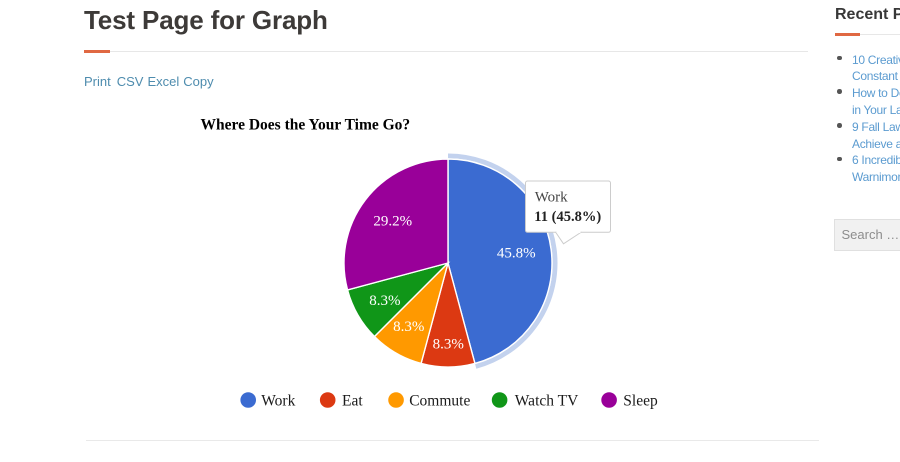 This screenshot has width=900, height=462. What do you see at coordinates (640, 400) in the screenshot?
I see `svg-text: Sleep` at bounding box center [640, 400].